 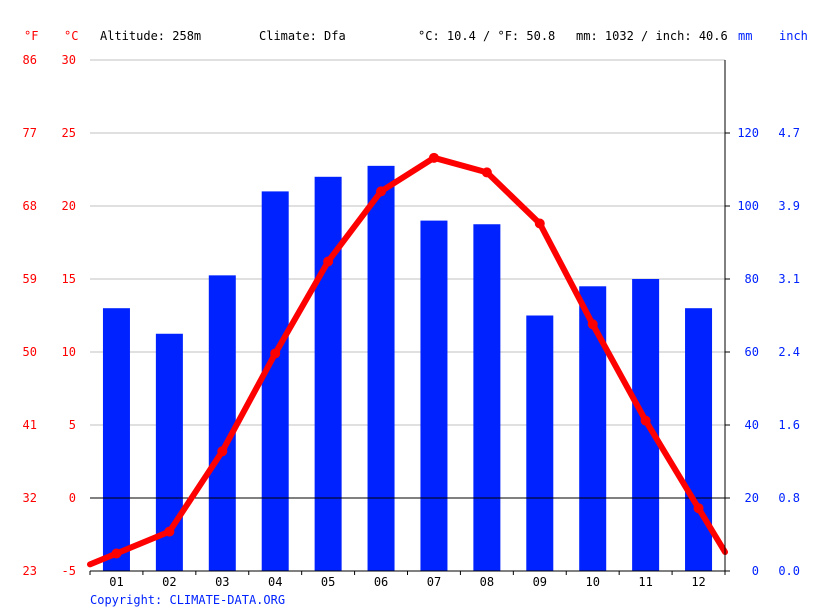 What do you see at coordinates (72, 498) in the screenshot?
I see `celsius-tick-label: 0` at bounding box center [72, 498].